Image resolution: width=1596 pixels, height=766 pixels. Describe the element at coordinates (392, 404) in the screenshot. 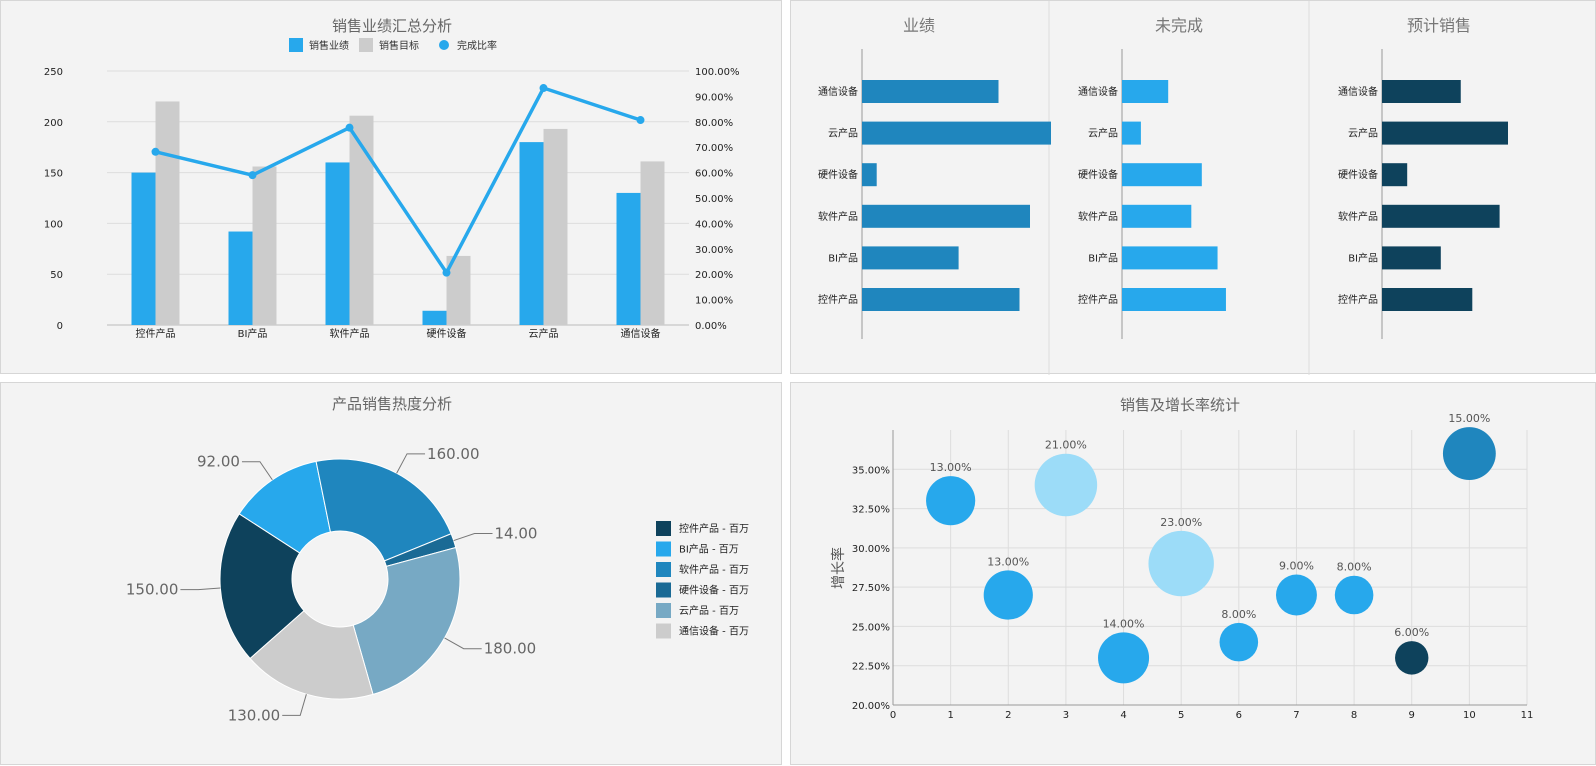

I see `chart-title: 产品销售热度分析` at that location.